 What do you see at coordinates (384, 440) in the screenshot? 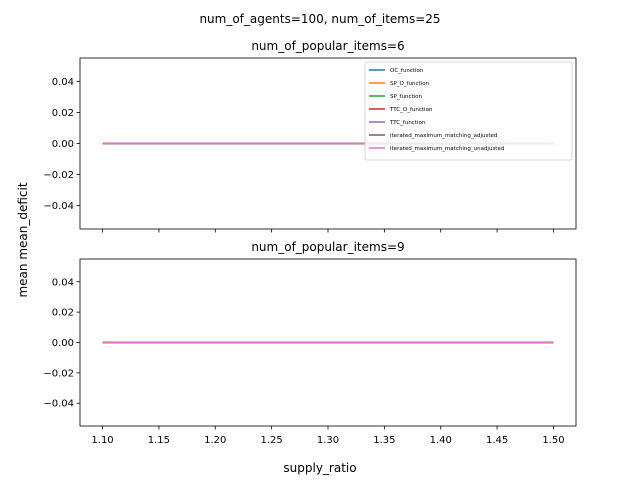
I see `x-tick-label: 1.35` at bounding box center [384, 440].